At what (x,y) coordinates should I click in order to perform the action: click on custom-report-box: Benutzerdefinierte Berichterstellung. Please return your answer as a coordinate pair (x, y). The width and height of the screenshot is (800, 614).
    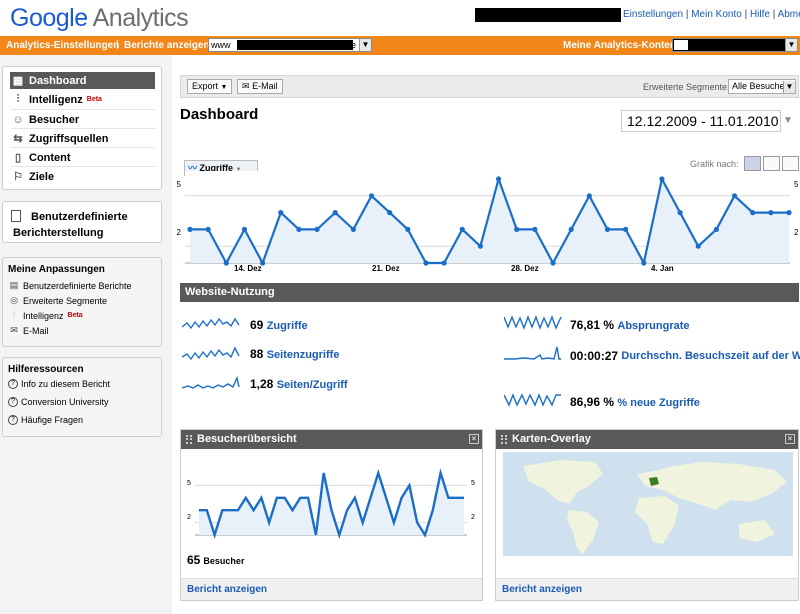
    Looking at the image, I should click on (82, 222).